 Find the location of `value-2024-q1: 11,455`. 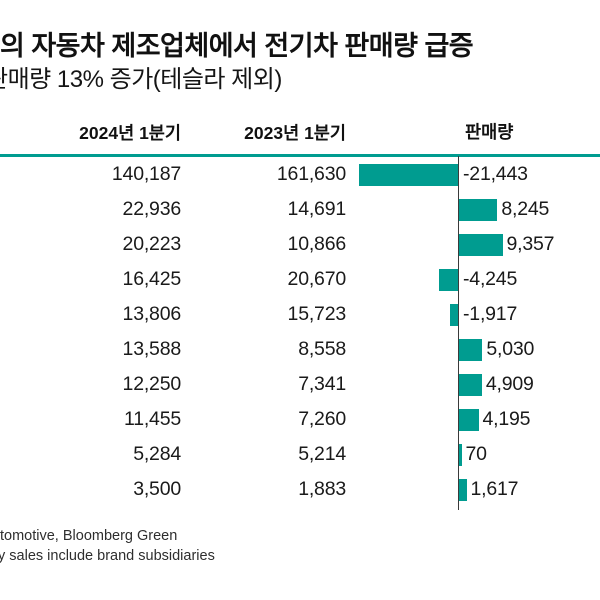

value-2024-q1: 11,455 is located at coordinates (152, 419).